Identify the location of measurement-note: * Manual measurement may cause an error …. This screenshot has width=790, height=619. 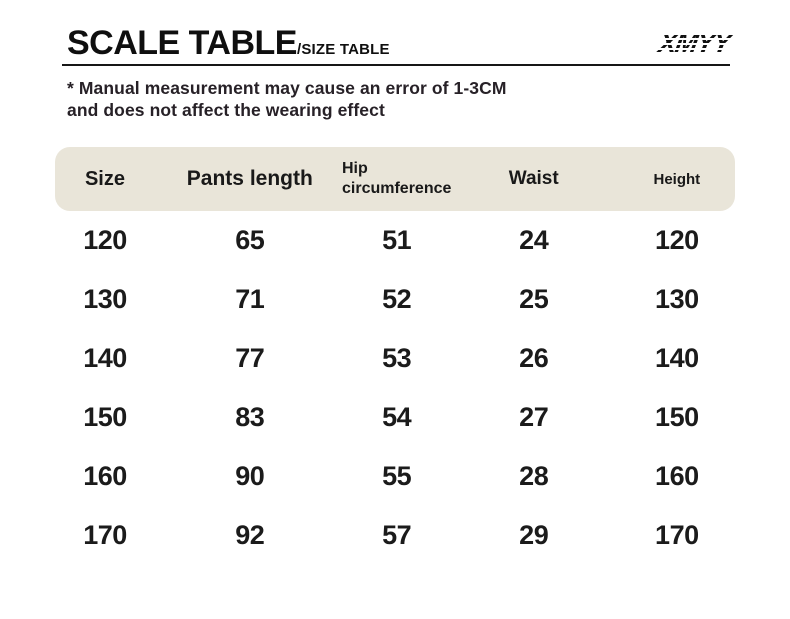
(428, 99).